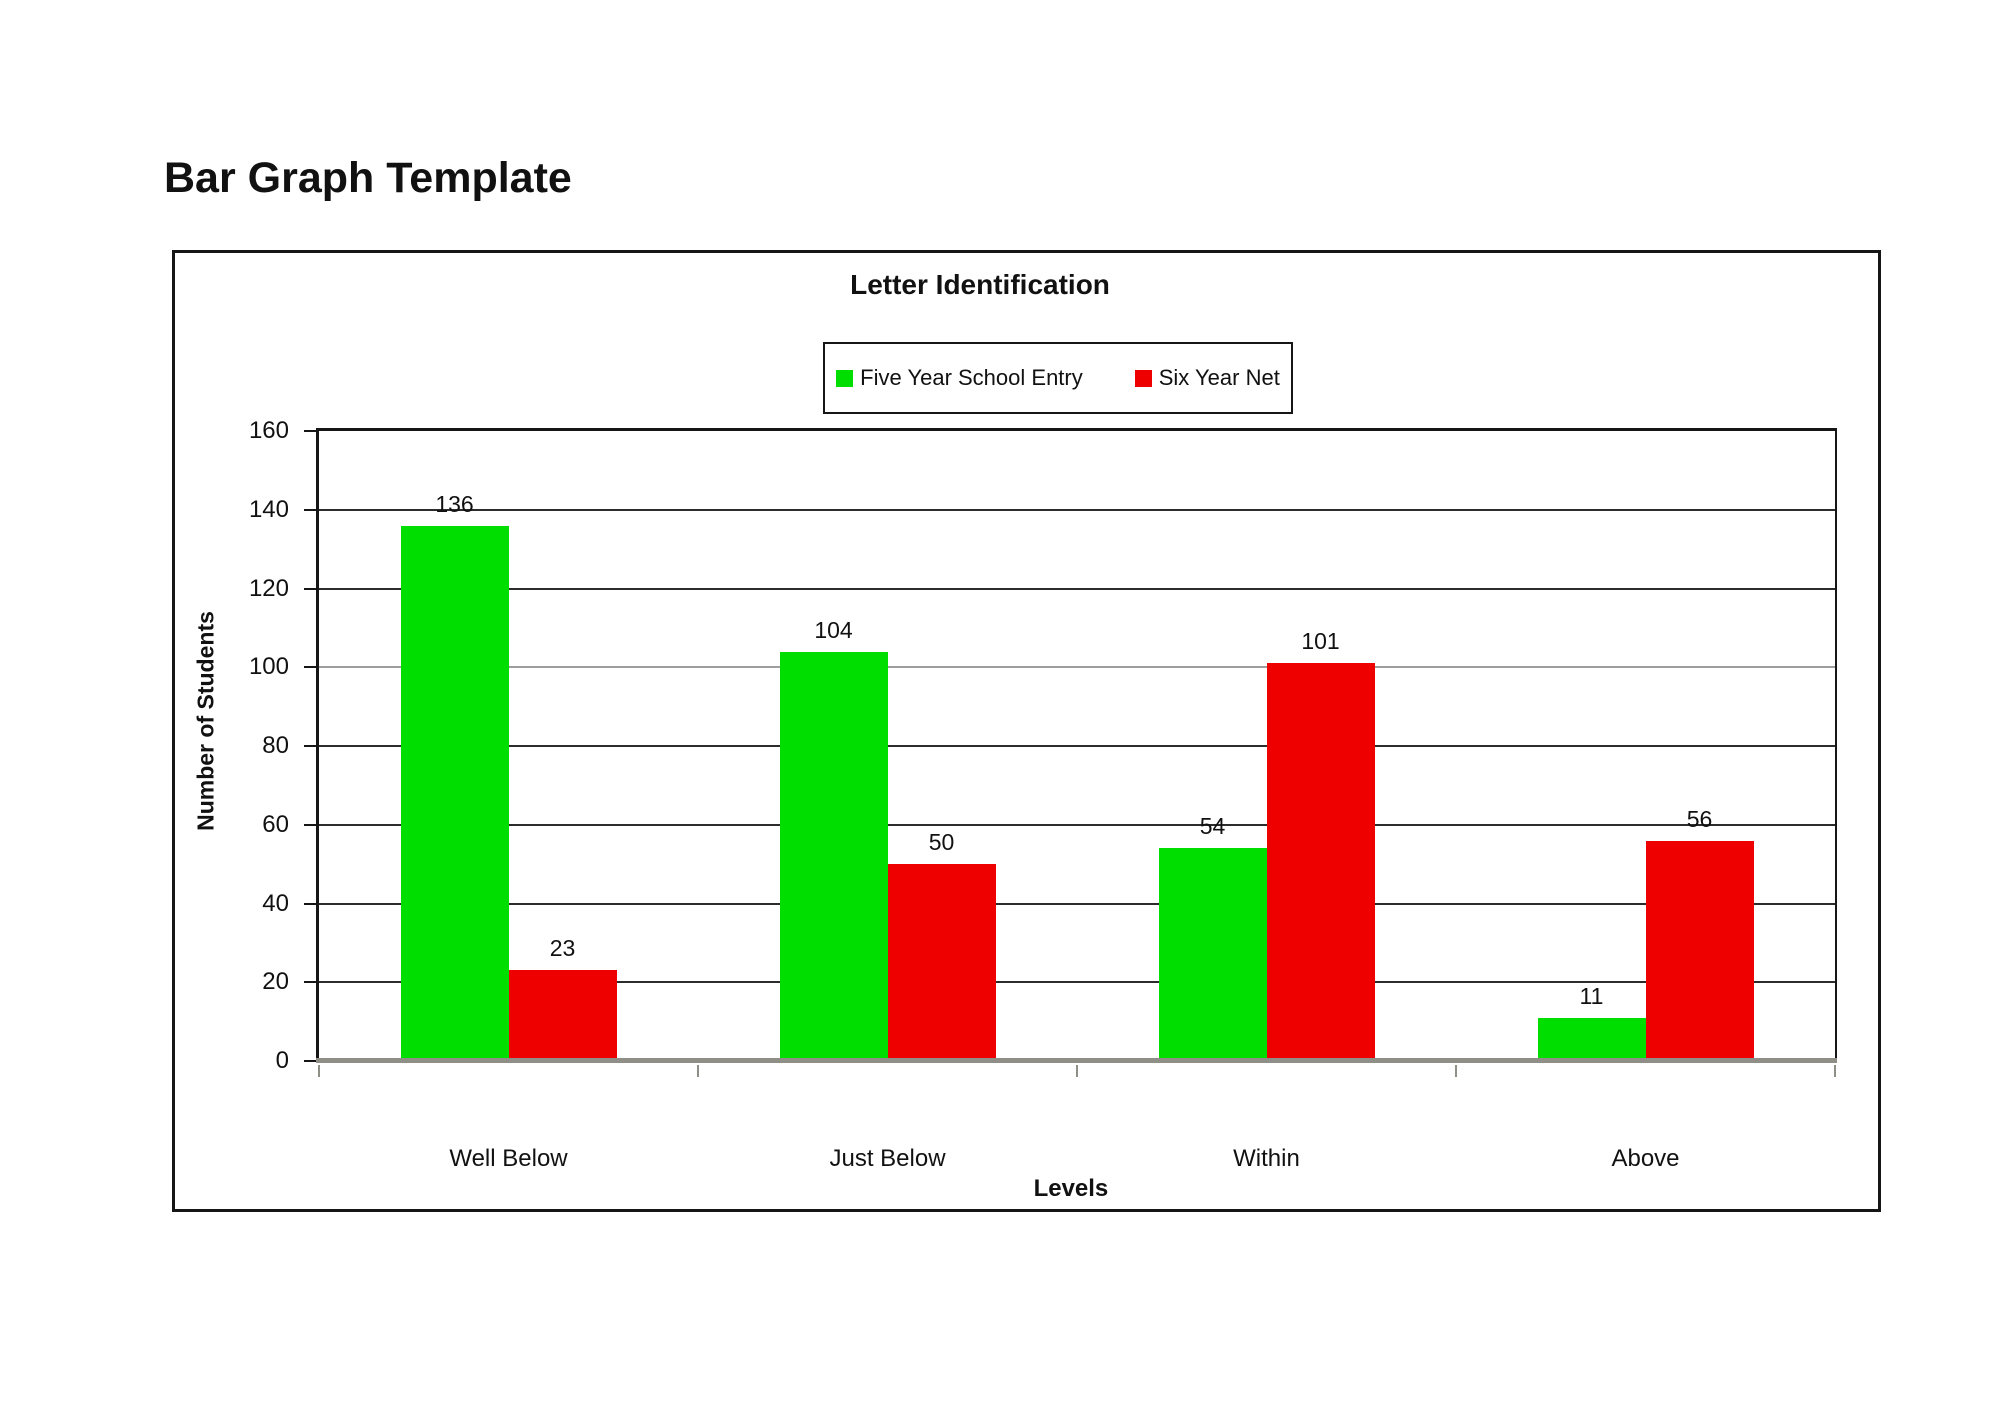 The width and height of the screenshot is (1999, 1413). What do you see at coordinates (282, 1060) in the screenshot?
I see `y-axis-tick-label-0: 0` at bounding box center [282, 1060].